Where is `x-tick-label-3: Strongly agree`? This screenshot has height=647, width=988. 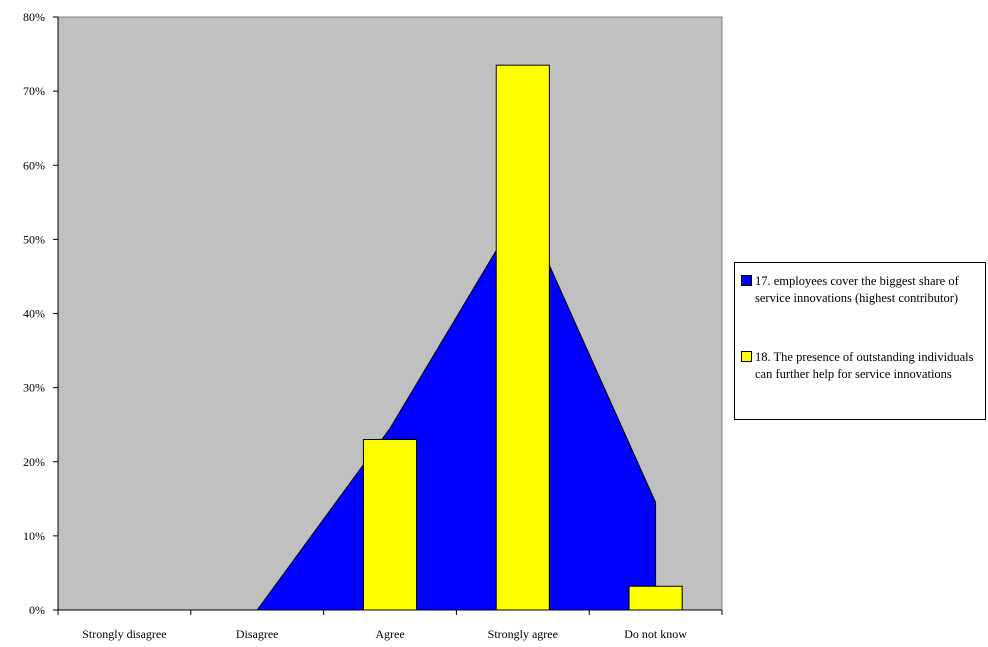 x-tick-label-3: Strongly agree is located at coordinates (523, 634).